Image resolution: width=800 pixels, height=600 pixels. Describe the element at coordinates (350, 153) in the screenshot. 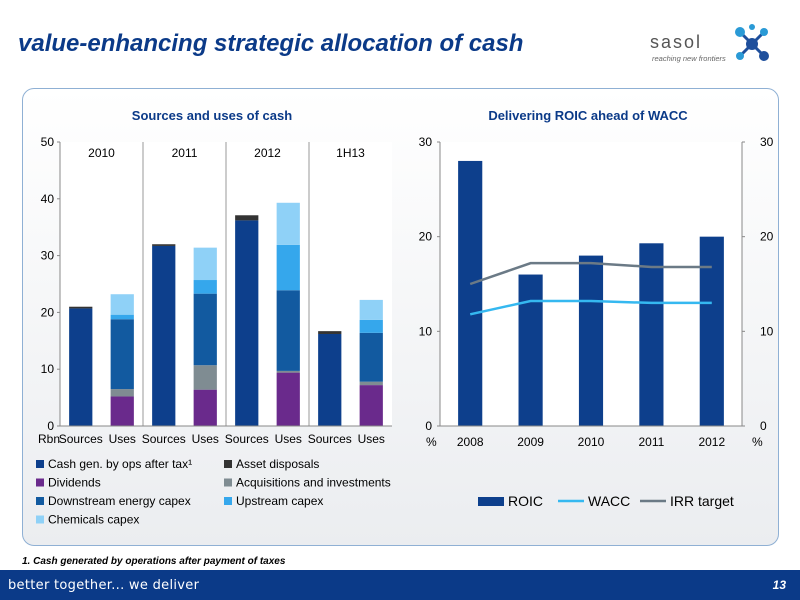

I see `group-label-1h13: 1H13` at that location.